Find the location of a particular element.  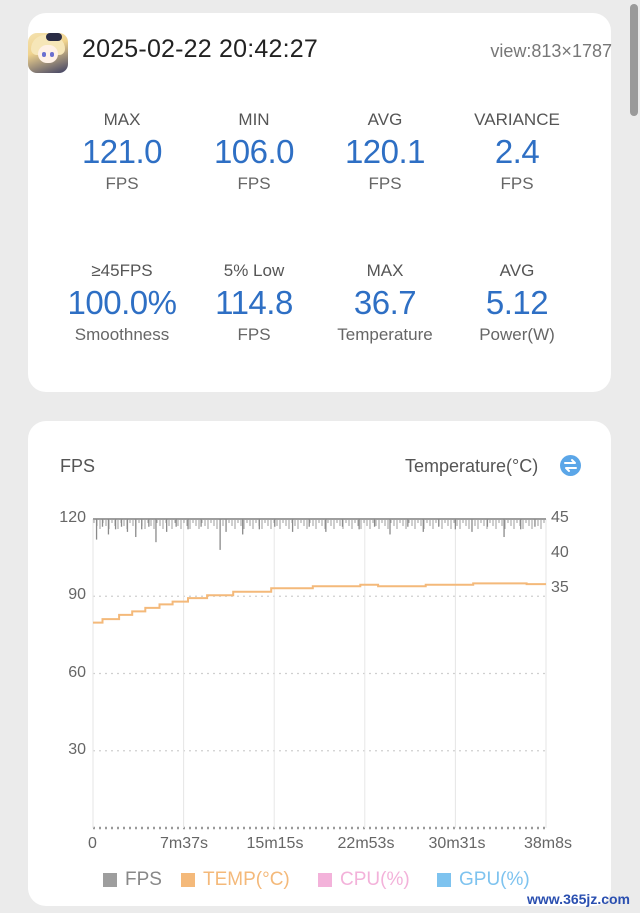

stat-2: AVG 120.1 FPS is located at coordinates (385, 152).